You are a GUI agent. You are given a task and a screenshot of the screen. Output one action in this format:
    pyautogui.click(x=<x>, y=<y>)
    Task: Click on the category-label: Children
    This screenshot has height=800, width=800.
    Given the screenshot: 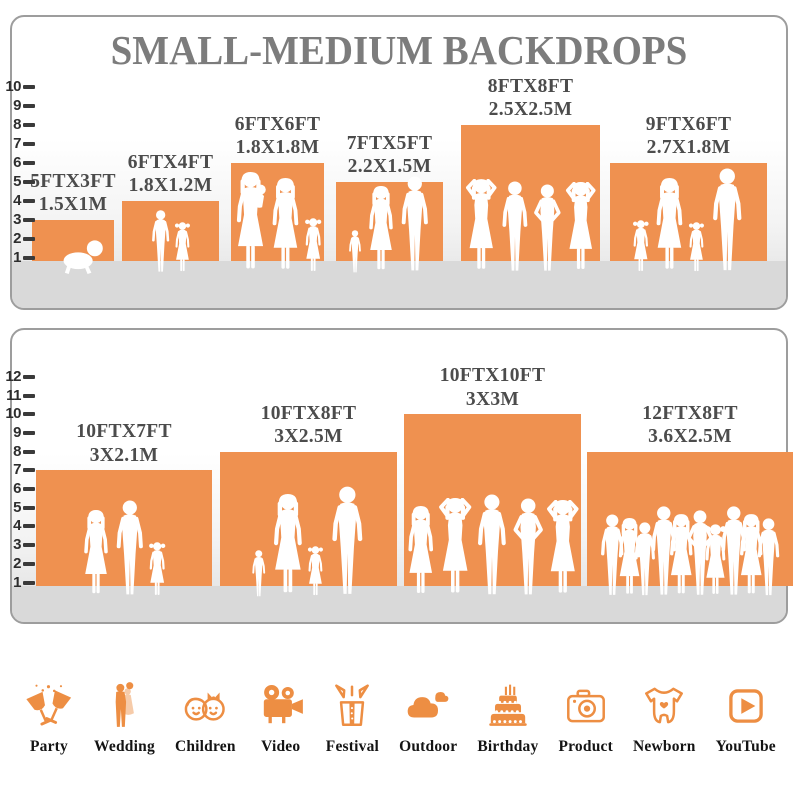 What is the action you would take?
    pyautogui.click(x=205, y=746)
    